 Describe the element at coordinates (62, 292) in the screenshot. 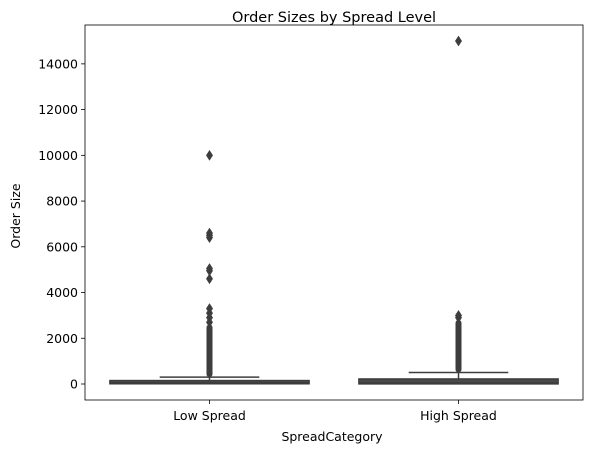

I see `y-tick-label: 4000` at that location.